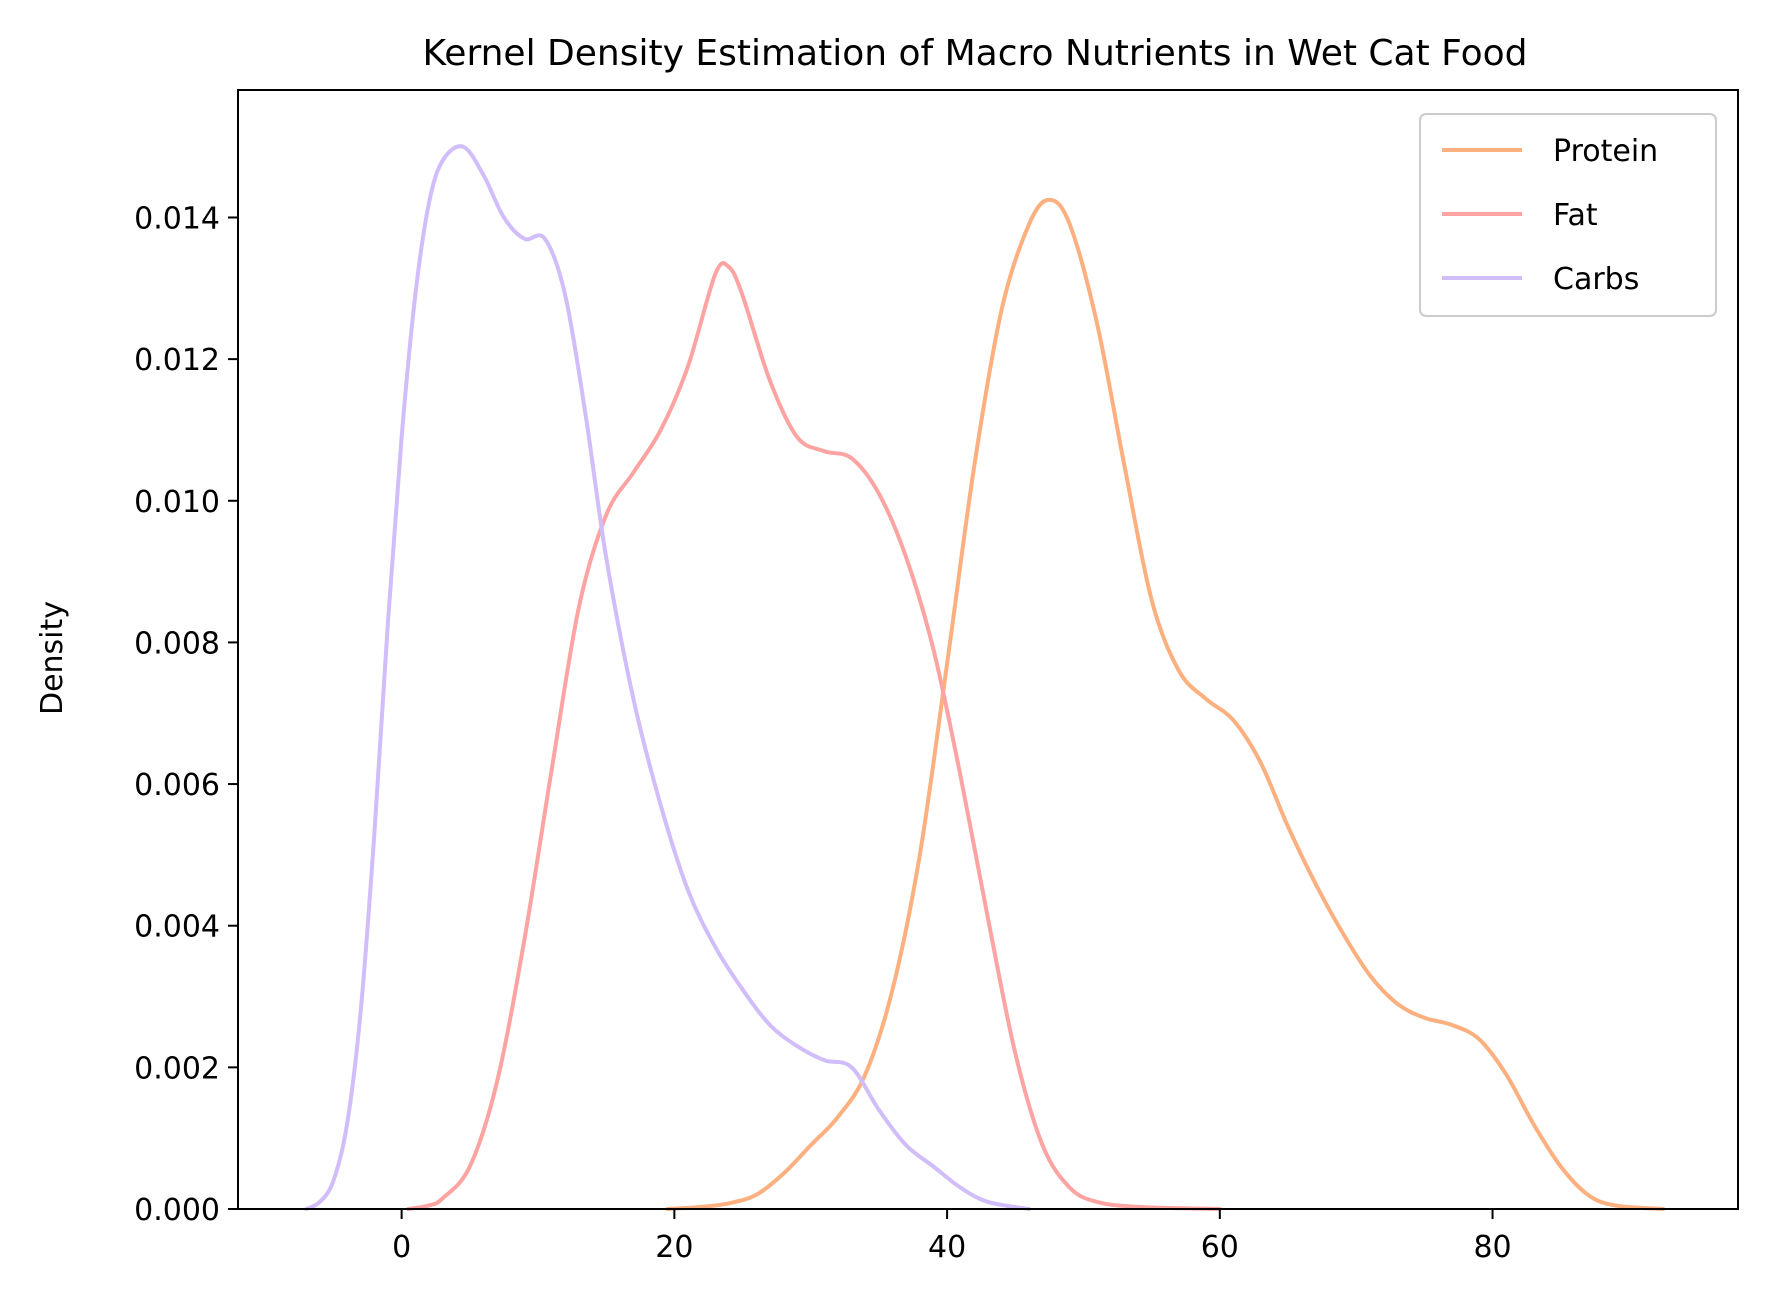  What do you see at coordinates (674, 1247) in the screenshot?
I see `x-tick-label: 20` at bounding box center [674, 1247].